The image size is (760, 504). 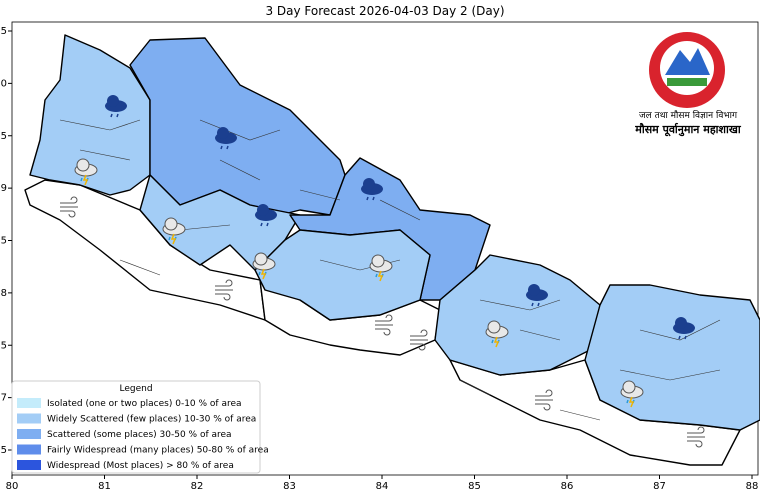 What do you see at coordinates (3, 31) in the screenshot?
I see `y-tick-label: 30.5` at bounding box center [3, 31].